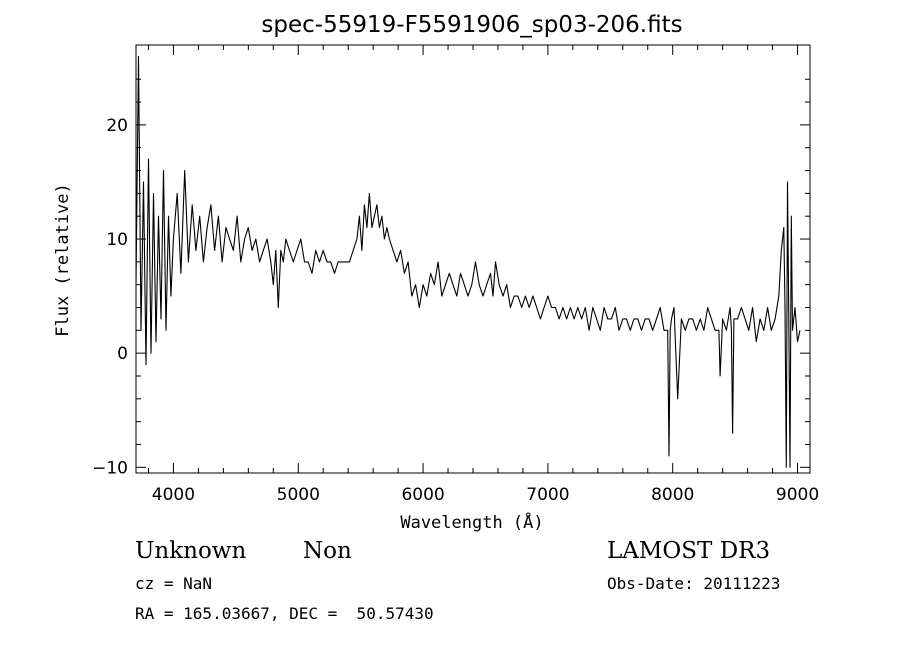  What do you see at coordinates (471, 522) in the screenshot?
I see `x-axis-label: Wavelength (Å)` at bounding box center [471, 522].